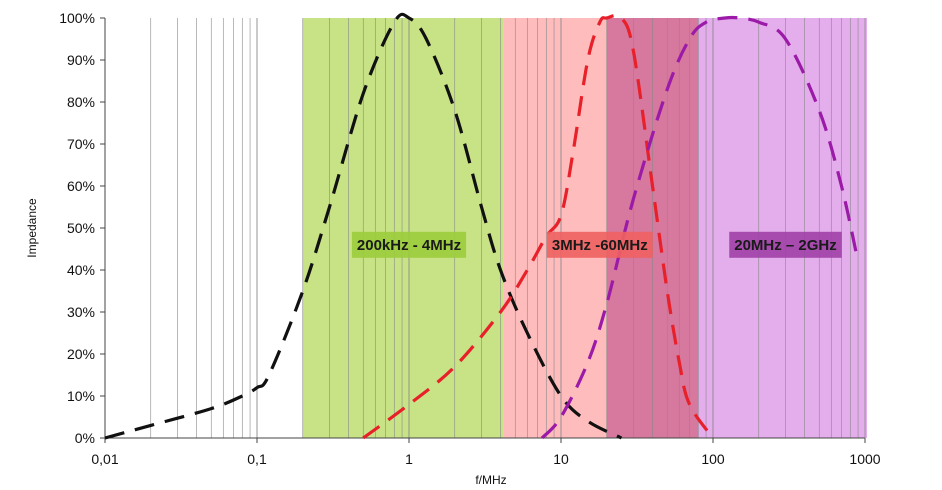  I want to click on band-label-1: 3MHz -60MHz, so click(599, 244).